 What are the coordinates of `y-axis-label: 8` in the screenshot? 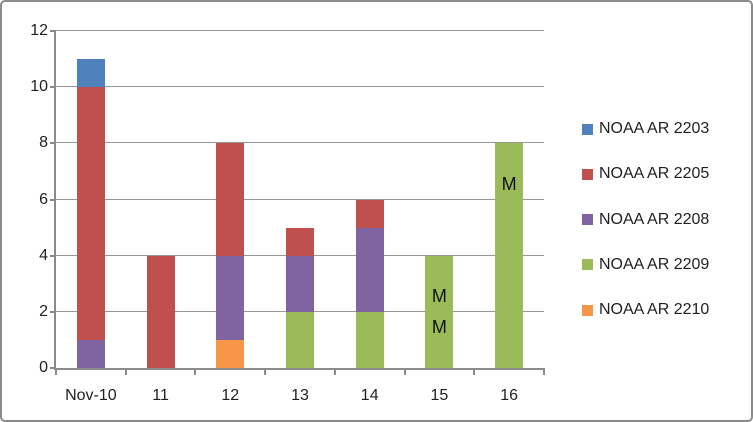 It's located at (43, 143).